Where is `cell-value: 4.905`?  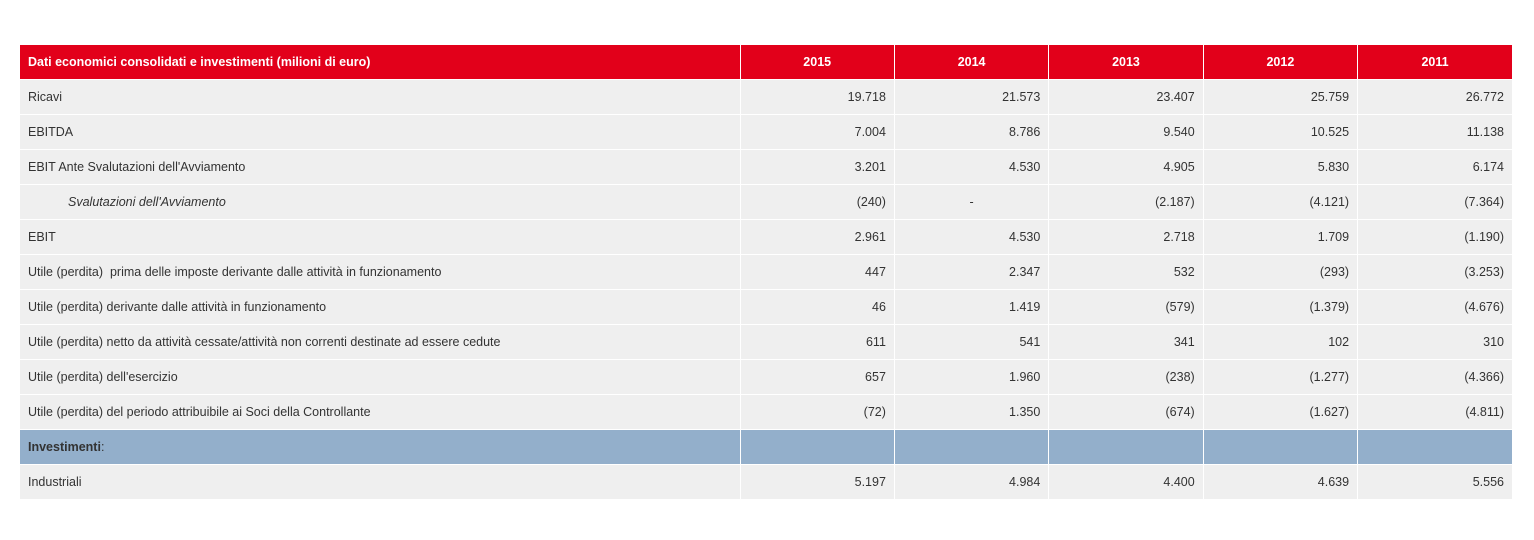 cell-value: 4.905 is located at coordinates (1126, 167).